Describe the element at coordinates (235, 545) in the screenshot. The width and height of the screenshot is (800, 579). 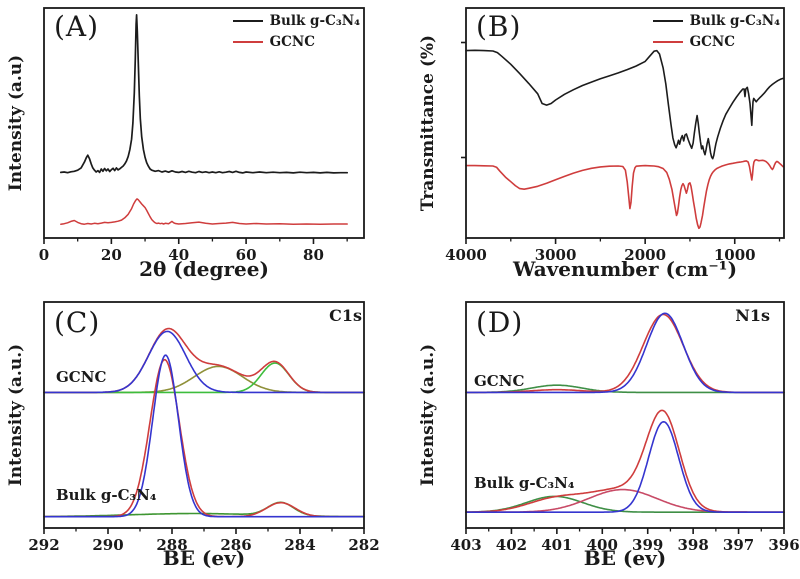
I see `x-tick-label: 286` at that location.